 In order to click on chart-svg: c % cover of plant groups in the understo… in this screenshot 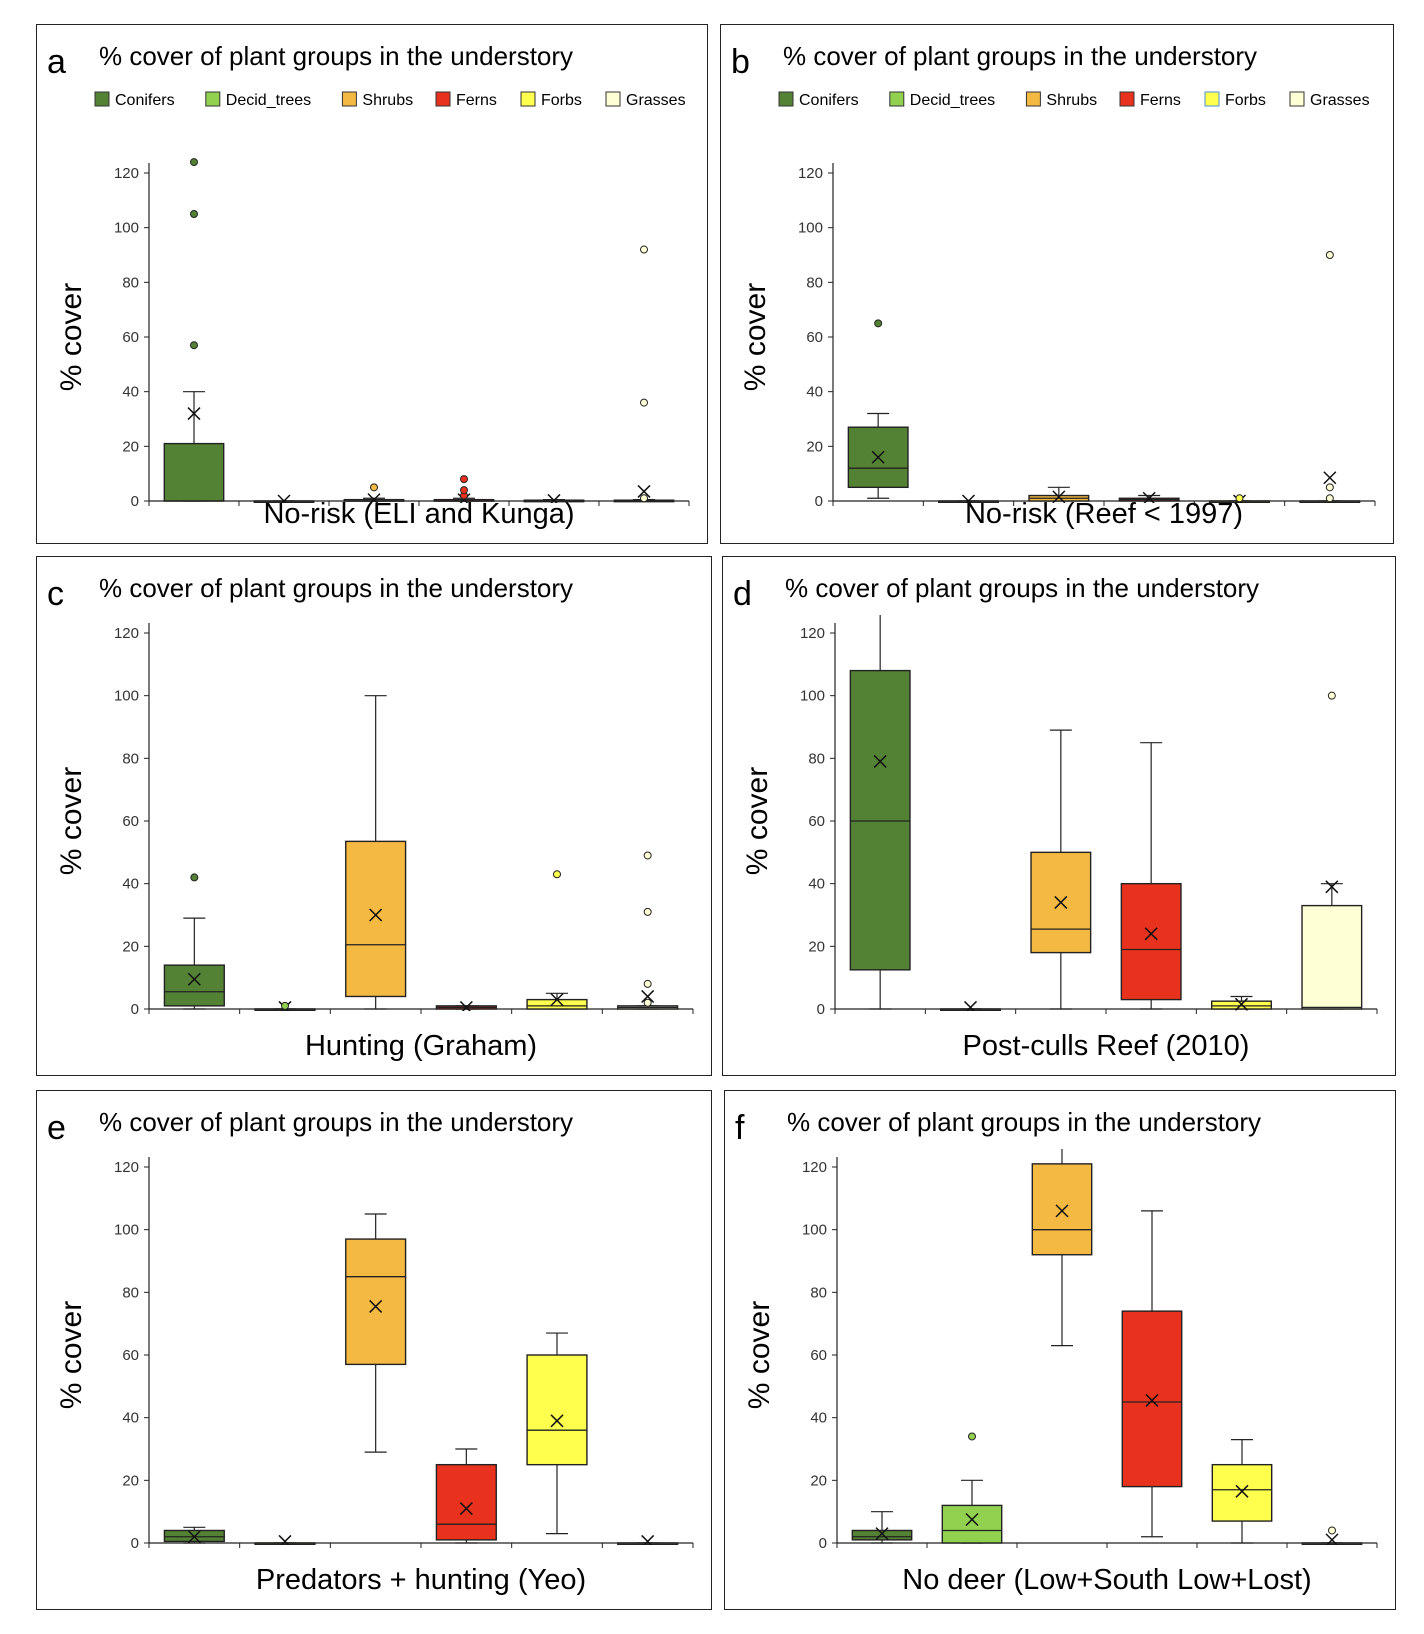, I will do `click(370, 817)`.